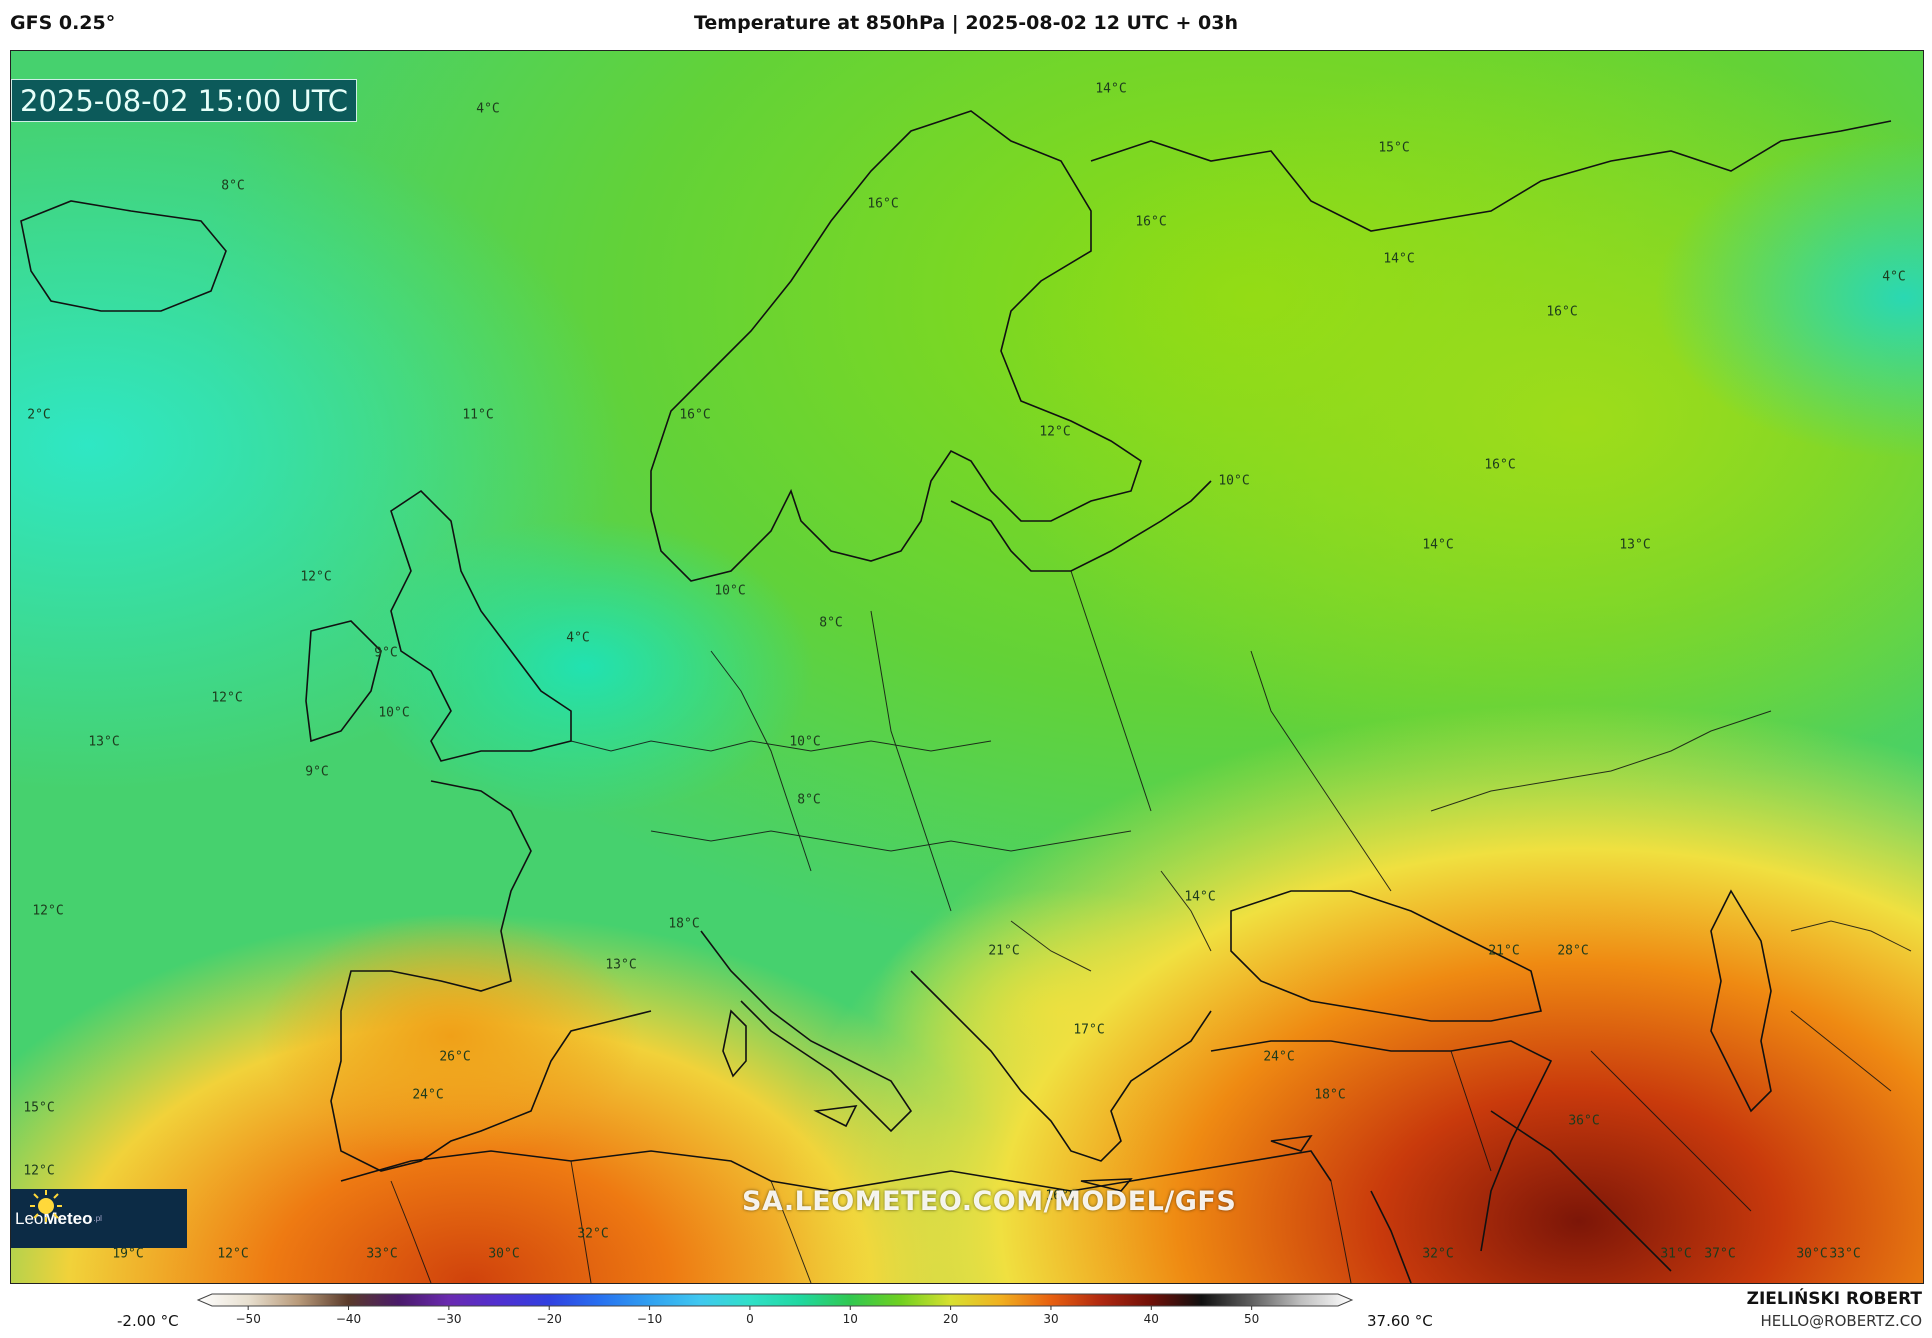  What do you see at coordinates (128, 1254) in the screenshot?
I see `temperature-label: 19°C` at bounding box center [128, 1254].